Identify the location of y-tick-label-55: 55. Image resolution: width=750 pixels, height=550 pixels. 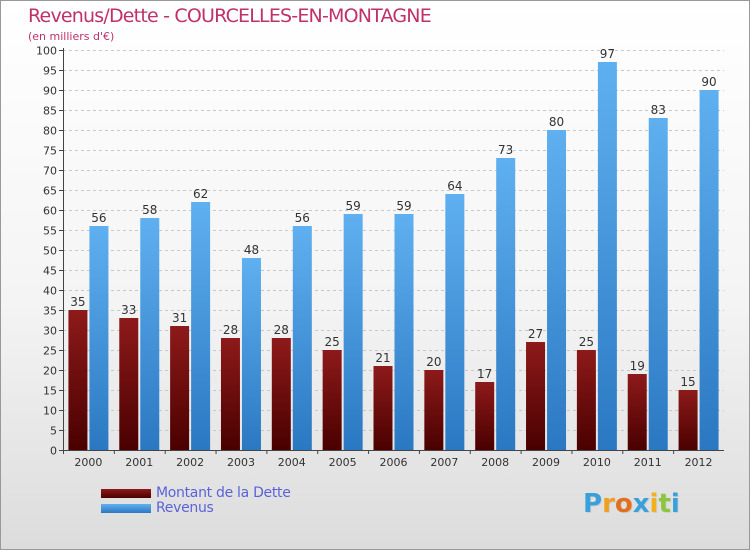
(50, 231).